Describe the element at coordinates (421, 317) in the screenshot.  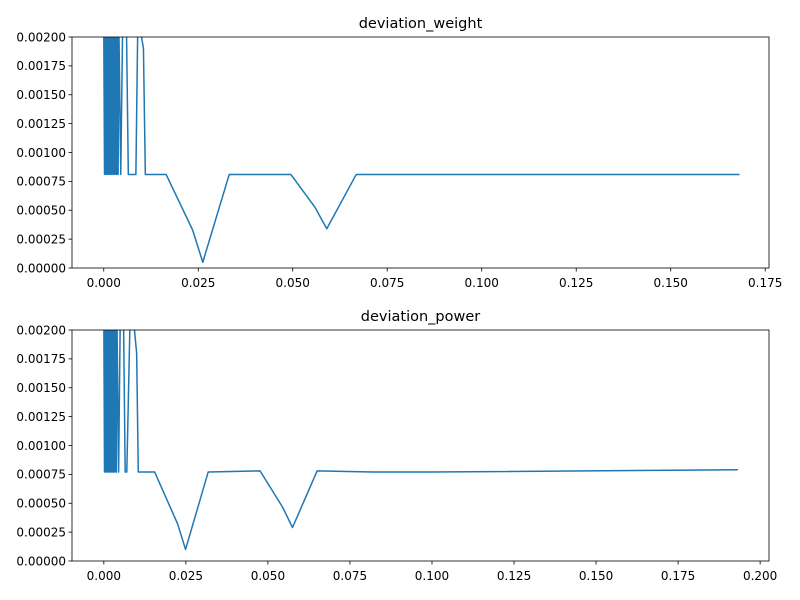
I see `subplot-title: deviation_power` at that location.